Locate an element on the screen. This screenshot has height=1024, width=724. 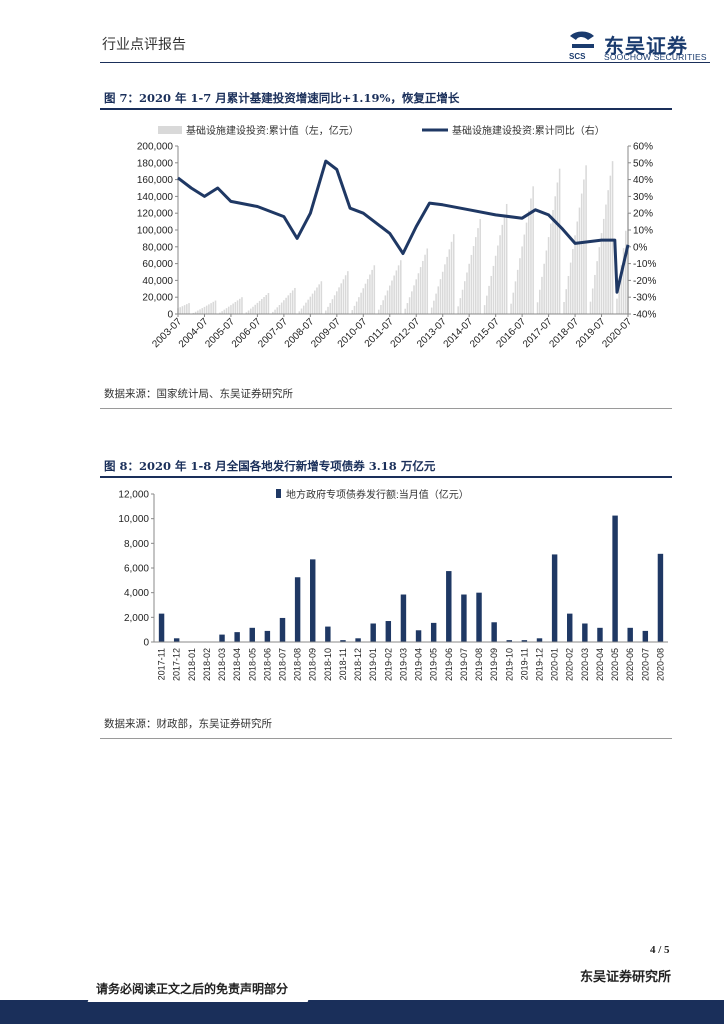
tick-label-x: 2020-03 is located at coordinates (585, 664).